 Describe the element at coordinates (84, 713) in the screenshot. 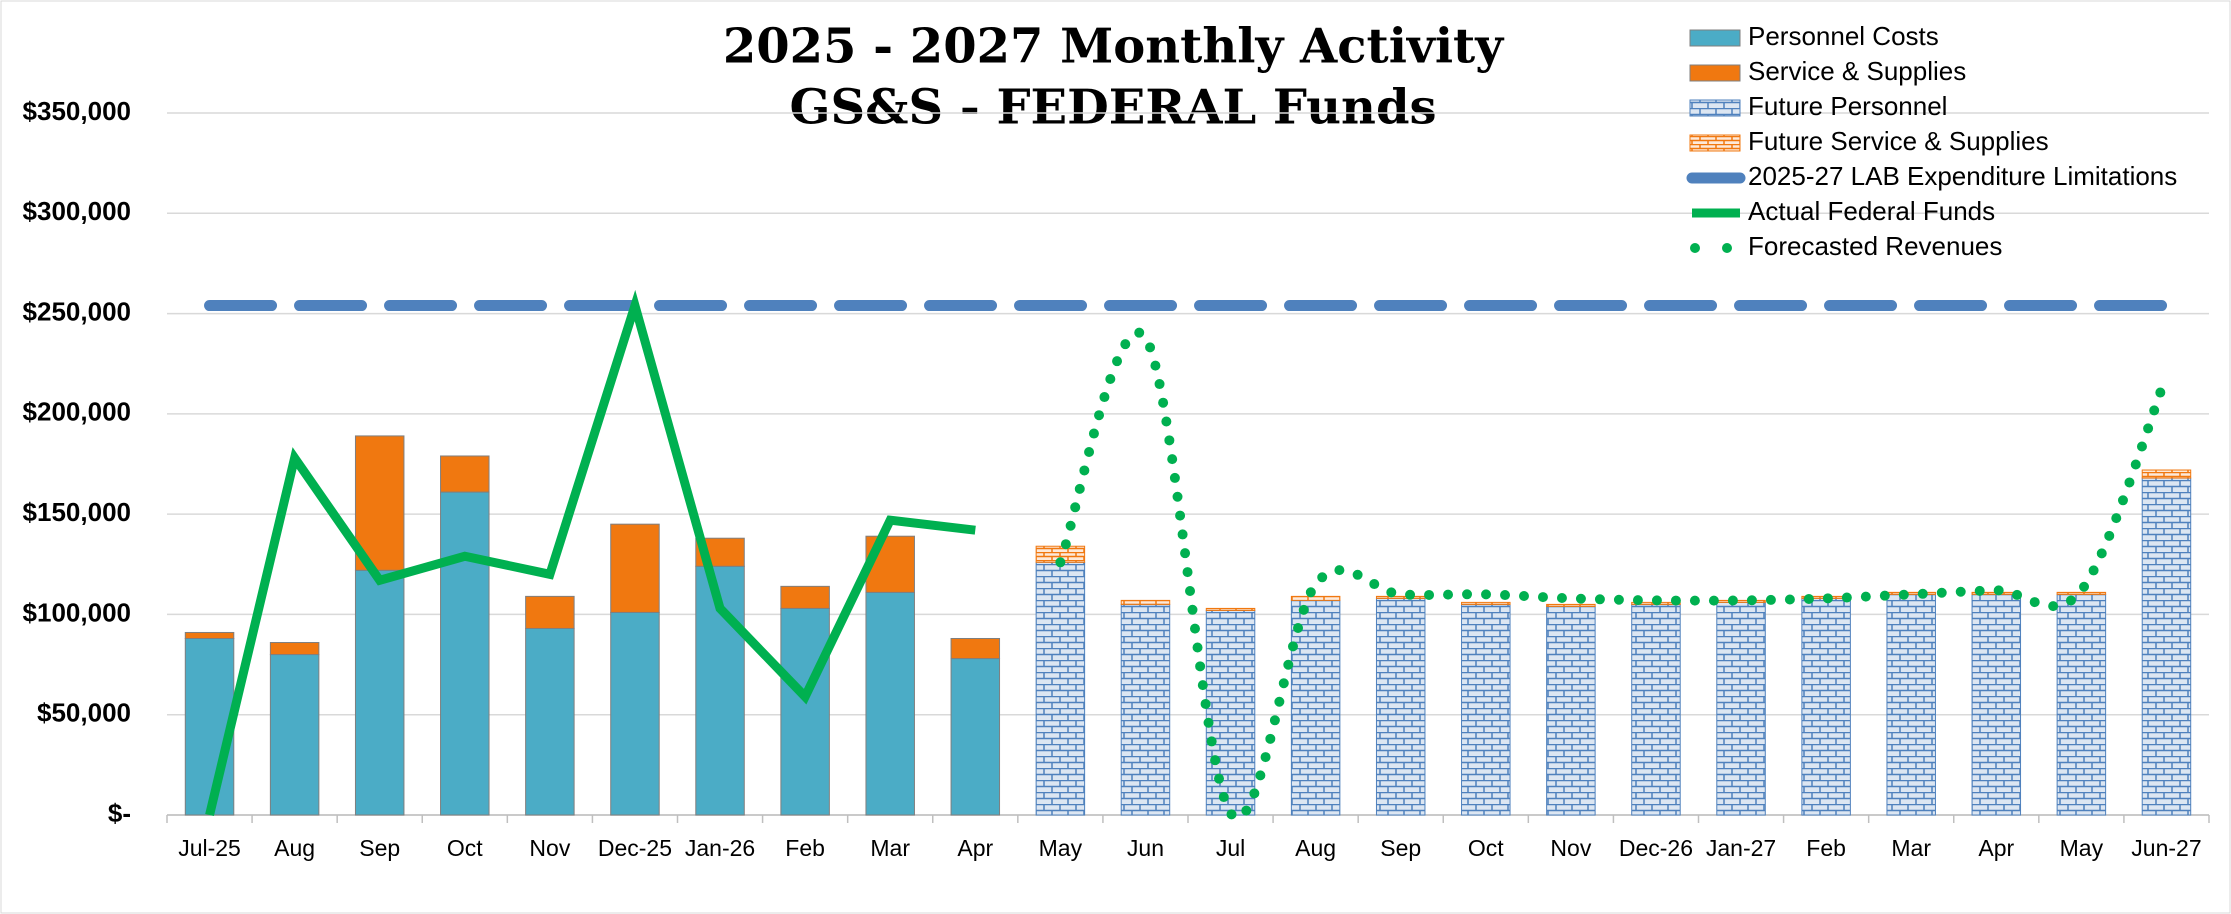

I see `y-tick-label: $50,000` at that location.